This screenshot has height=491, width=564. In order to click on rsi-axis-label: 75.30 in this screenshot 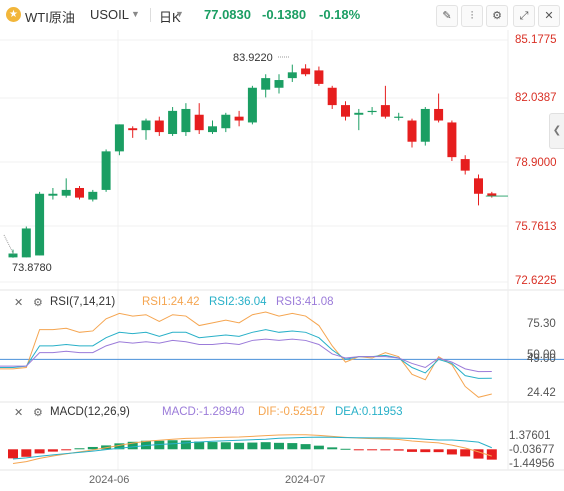, I will do `click(541, 324)`.